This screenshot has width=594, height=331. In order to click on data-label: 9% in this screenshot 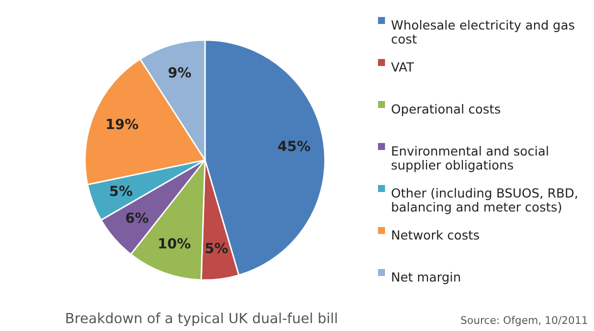, I will do `click(179, 72)`.